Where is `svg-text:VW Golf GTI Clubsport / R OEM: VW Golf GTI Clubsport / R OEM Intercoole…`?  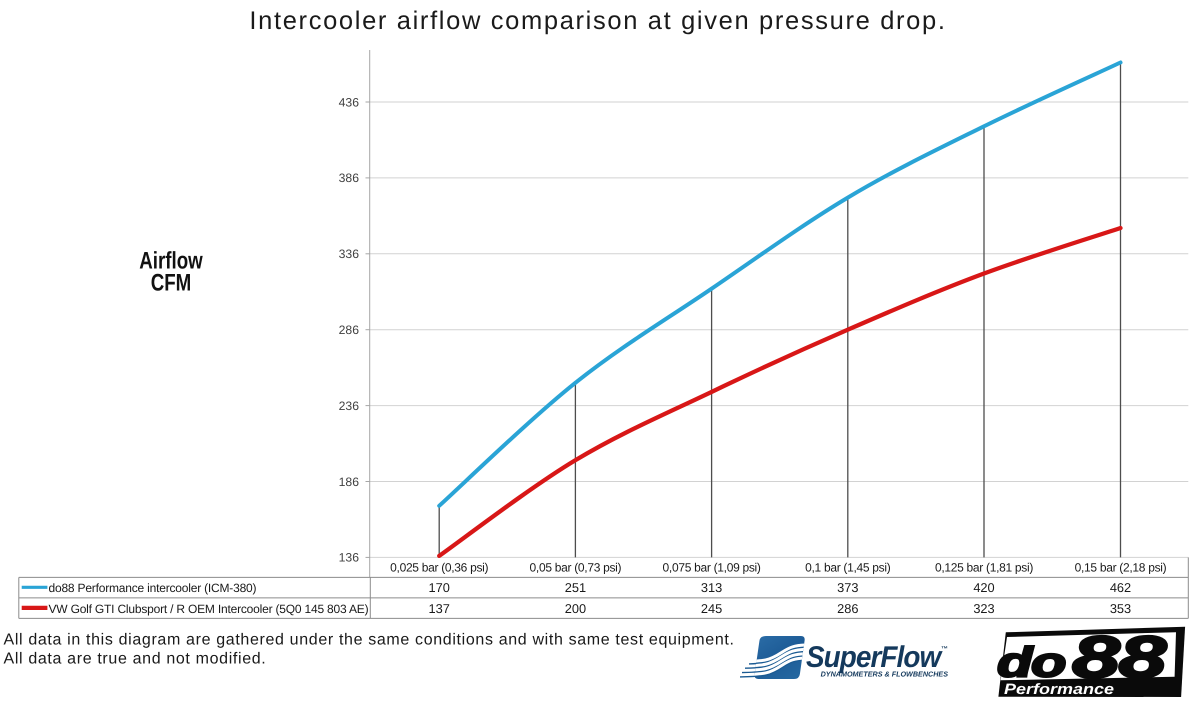 svg-text:VW Golf GTI Clubsport / R OEM: VW Golf GTI Clubsport / R OEM Intercoole… is located at coordinates (209, 609).